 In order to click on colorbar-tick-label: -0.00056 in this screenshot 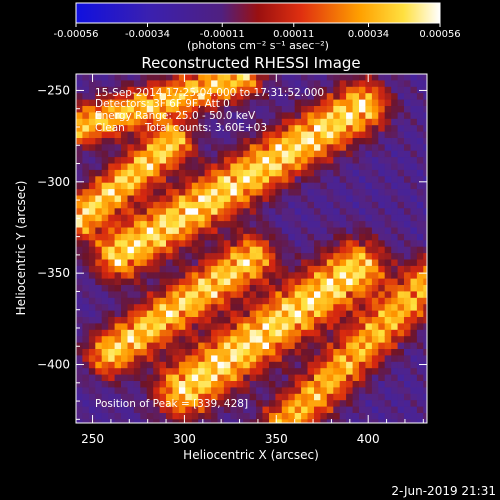, I will do `click(76, 34)`.